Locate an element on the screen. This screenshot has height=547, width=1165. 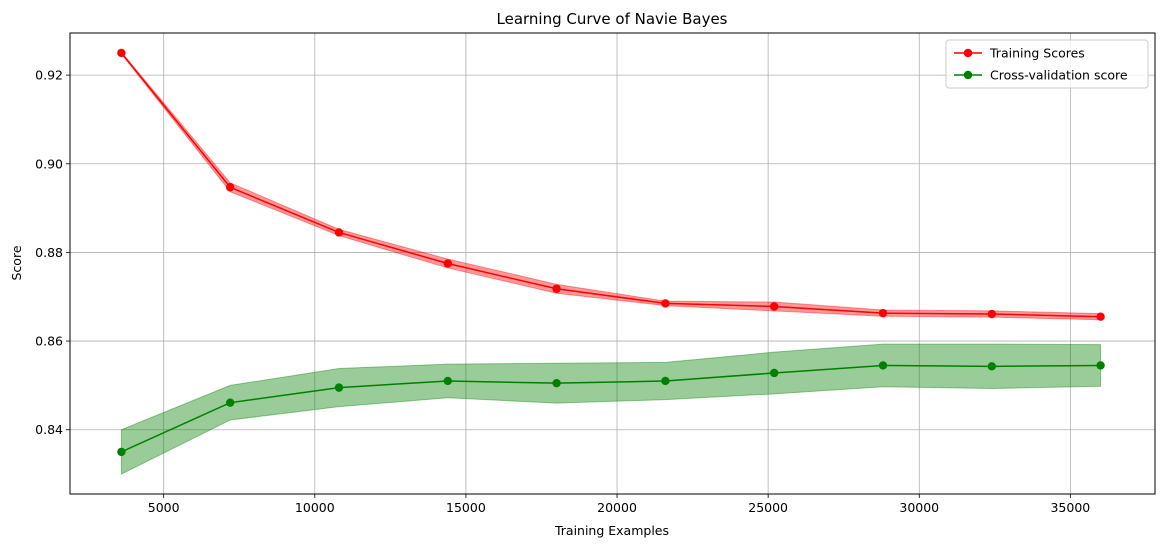
x-axis-ticks: 5000 10000 15000 20000 25000 30000 35000 is located at coordinates (619, 504).